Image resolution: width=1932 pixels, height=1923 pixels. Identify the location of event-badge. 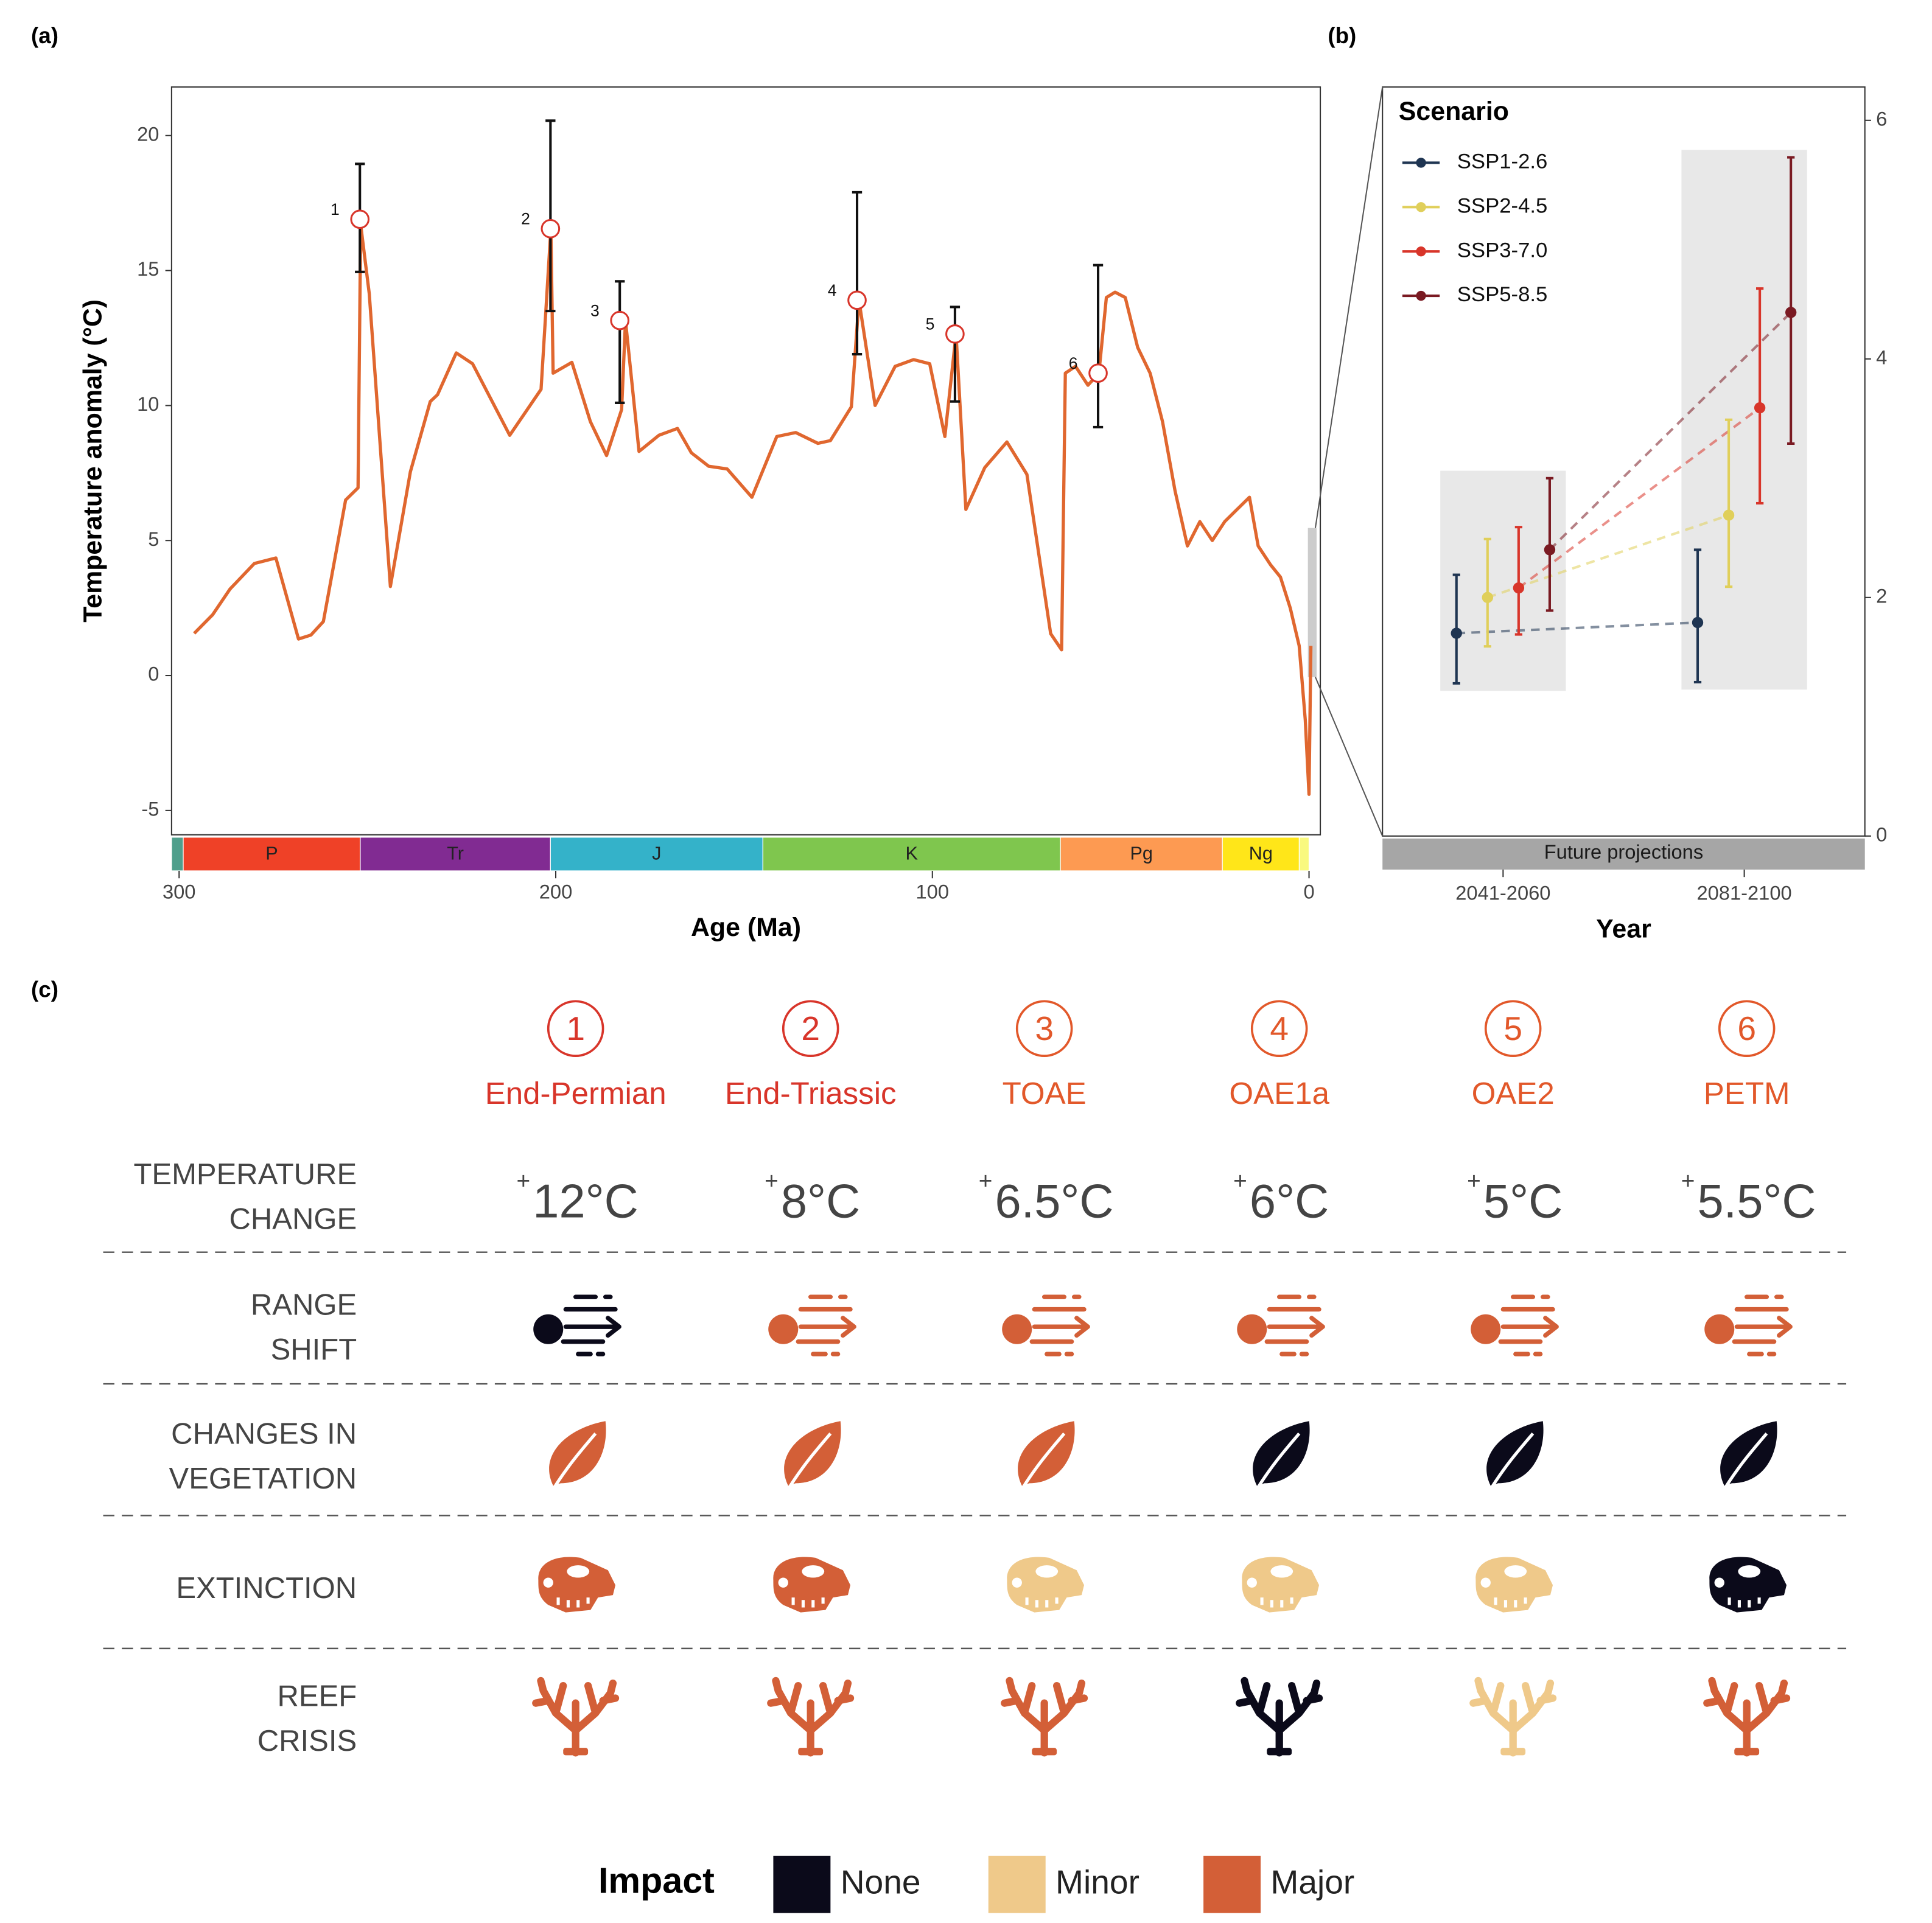
(1513, 1028).